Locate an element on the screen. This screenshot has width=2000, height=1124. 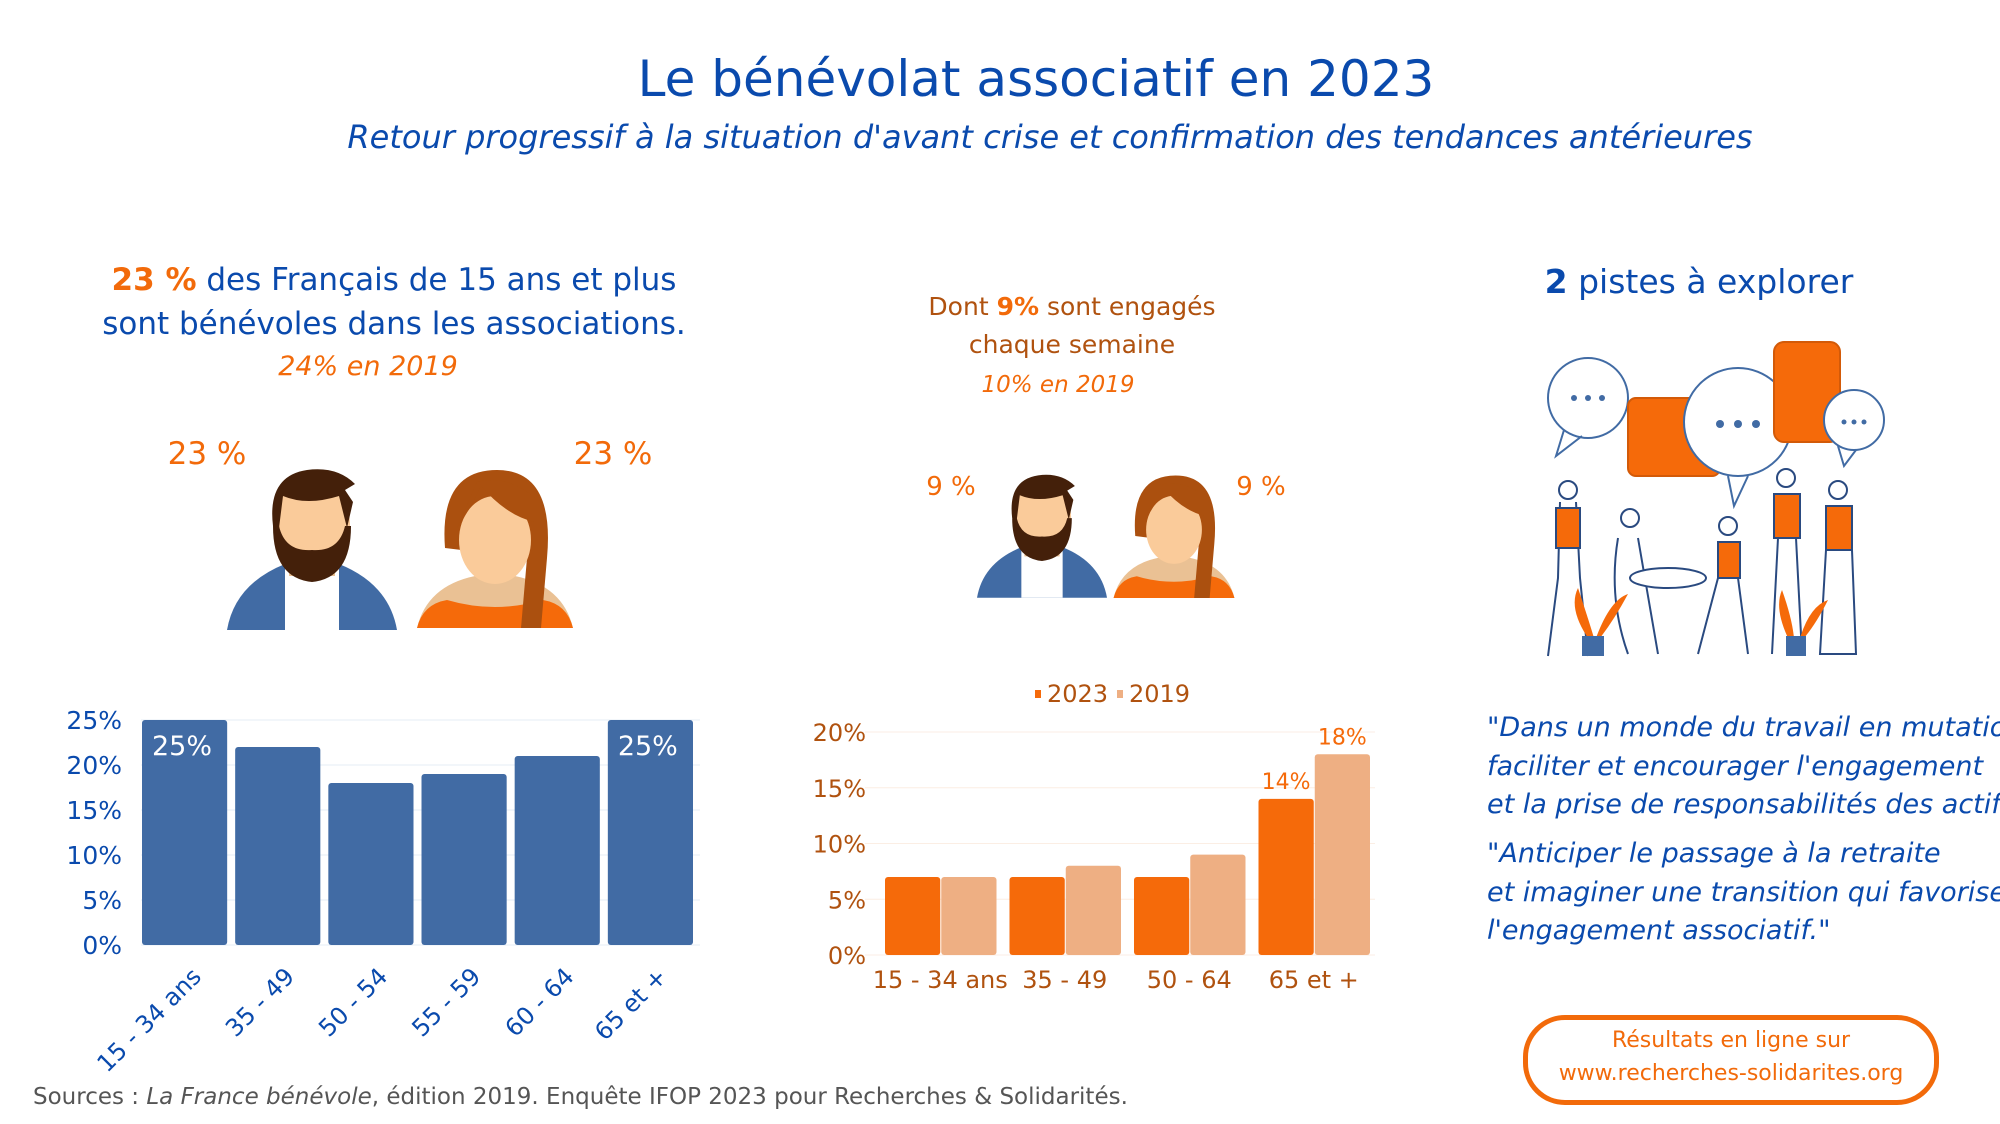
weekly-text-pre: Dont is located at coordinates (962, 306).